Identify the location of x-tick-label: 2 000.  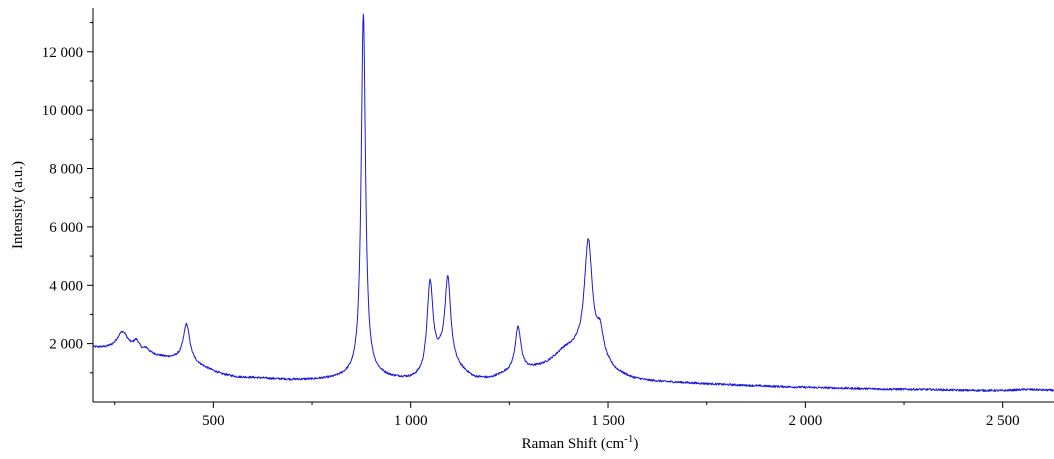
(805, 421).